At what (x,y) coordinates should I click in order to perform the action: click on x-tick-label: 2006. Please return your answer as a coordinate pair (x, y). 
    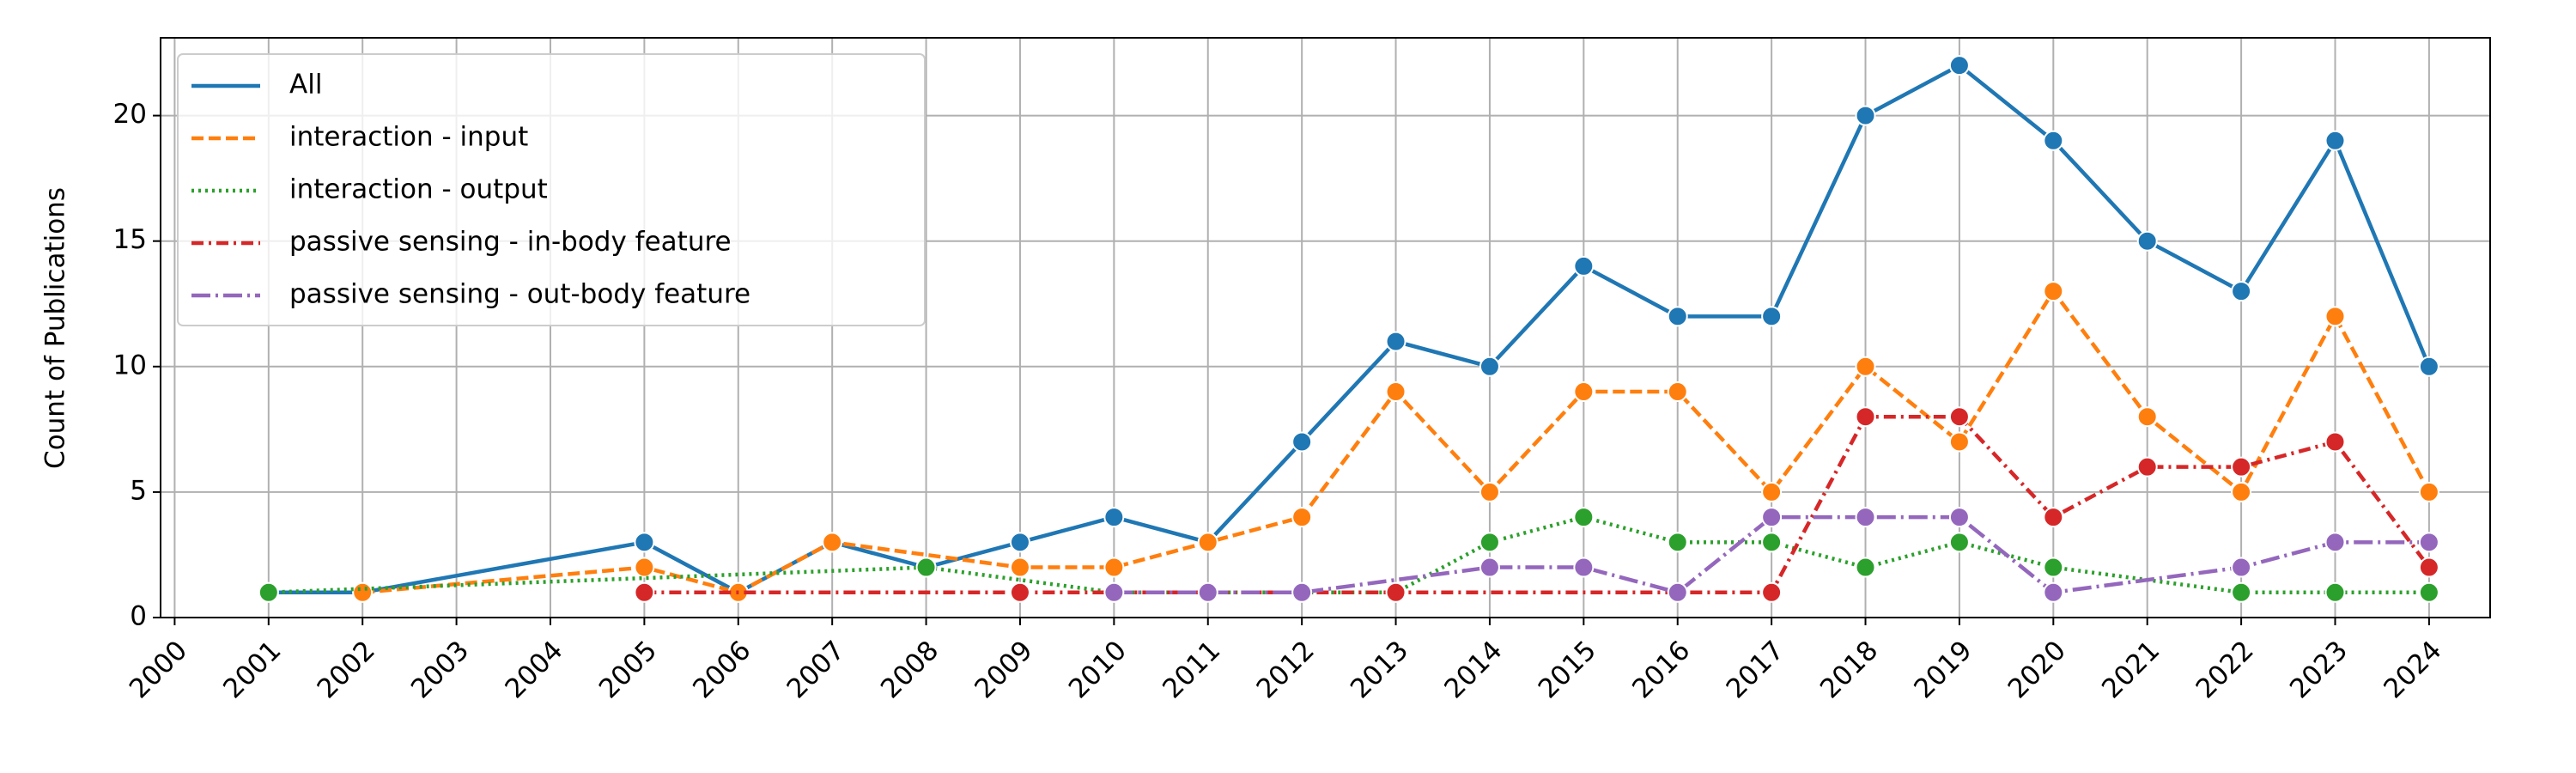
    Looking at the image, I should click on (722, 669).